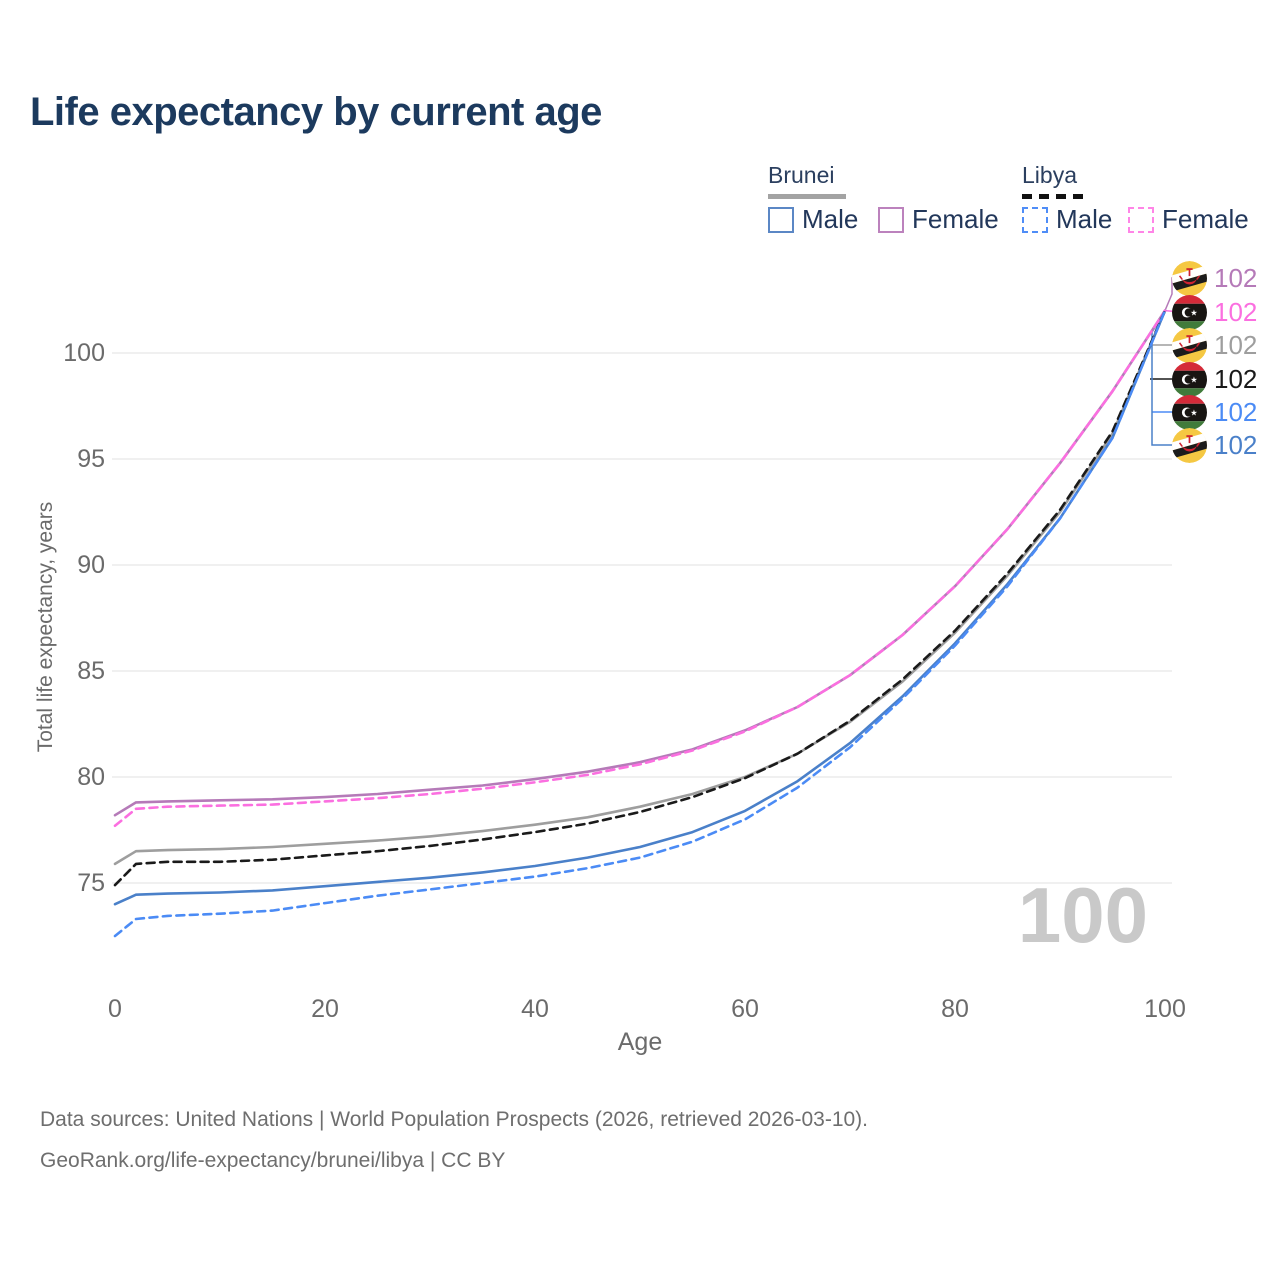 This screenshot has height=1280, width=1280. What do you see at coordinates (91, 671) in the screenshot?
I see `y-tick-label: 85` at bounding box center [91, 671].